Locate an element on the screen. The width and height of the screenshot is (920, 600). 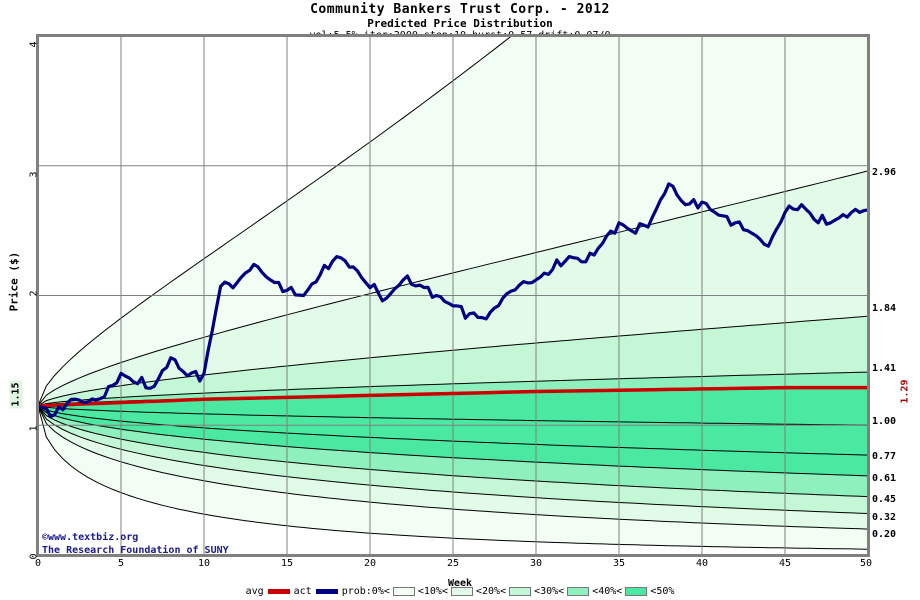
chart-subtitle: Predicted Price Distribution is located at coordinates (460, 23).